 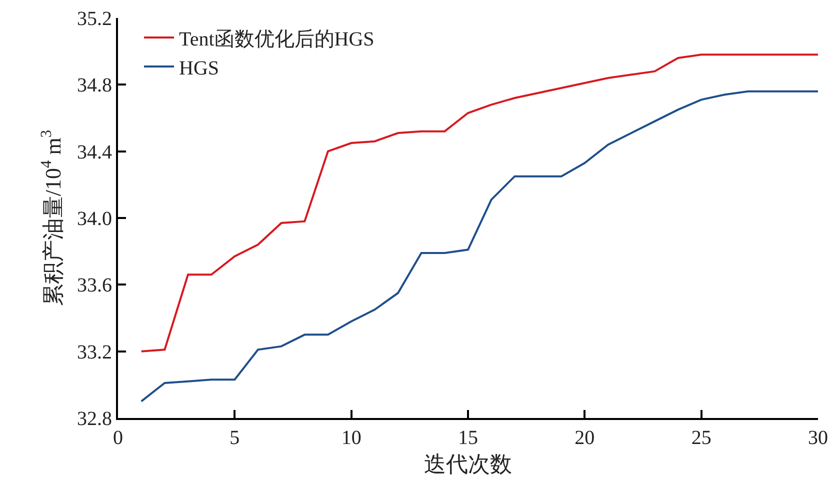 What do you see at coordinates (276, 39) in the screenshot?
I see `legend-label: Tent函数优化后的HGS` at bounding box center [276, 39].